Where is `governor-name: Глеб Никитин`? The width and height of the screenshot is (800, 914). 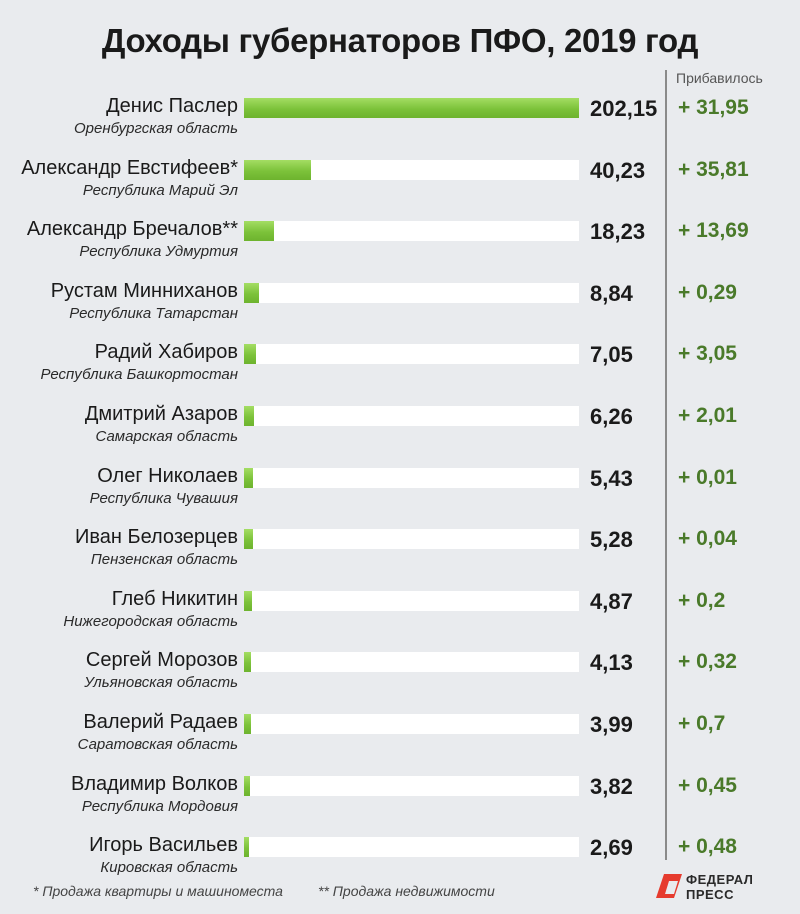 governor-name: Глеб Никитин is located at coordinates (174, 598).